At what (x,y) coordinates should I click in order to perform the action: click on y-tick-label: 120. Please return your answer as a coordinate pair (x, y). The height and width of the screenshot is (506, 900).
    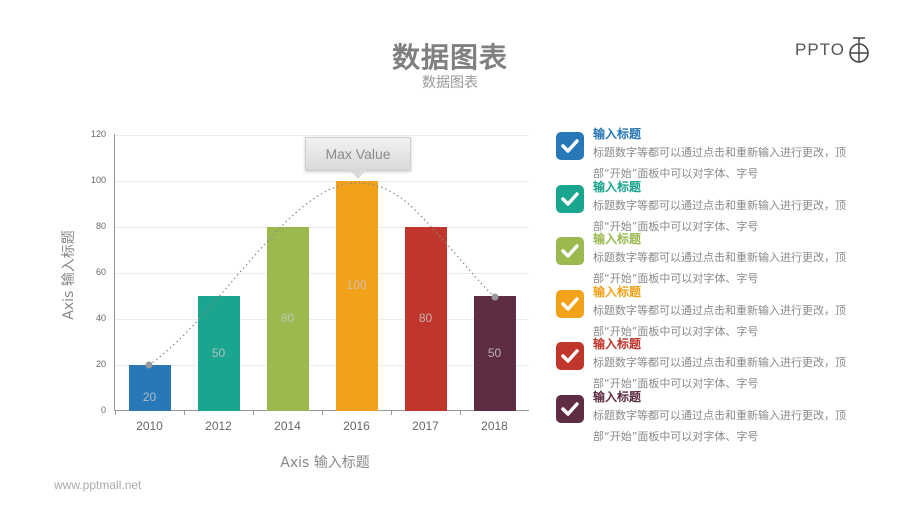
    Looking at the image, I should click on (98, 134).